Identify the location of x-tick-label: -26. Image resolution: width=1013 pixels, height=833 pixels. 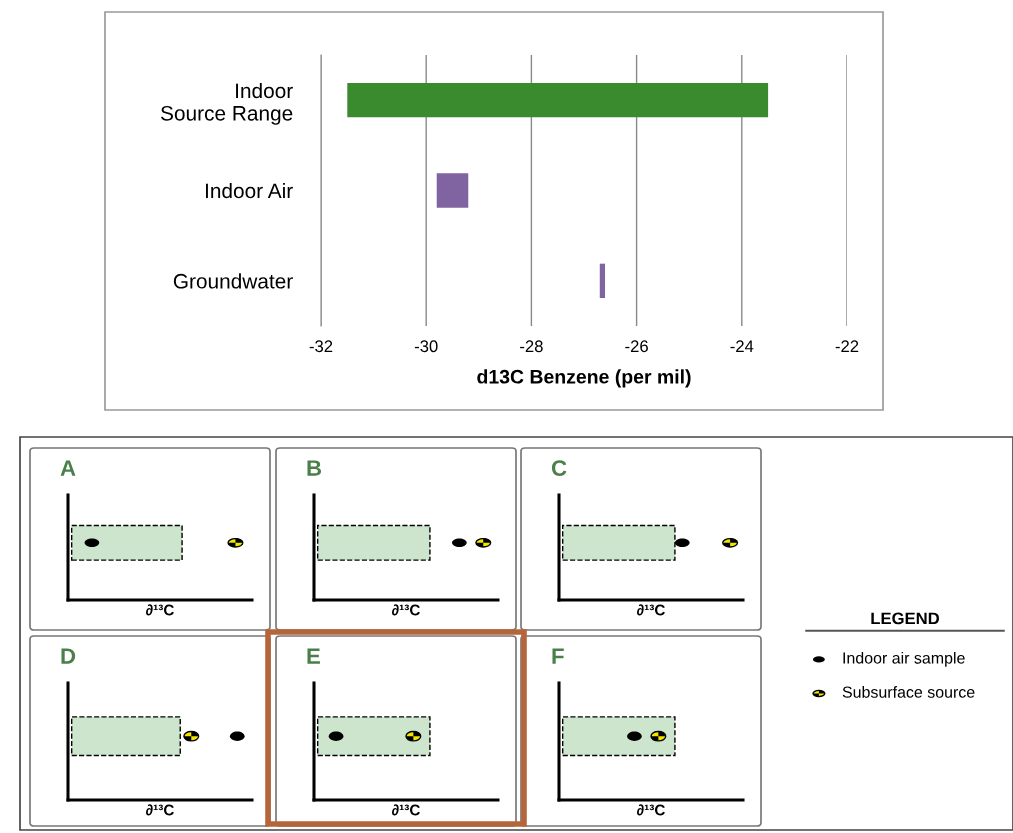
(636, 346).